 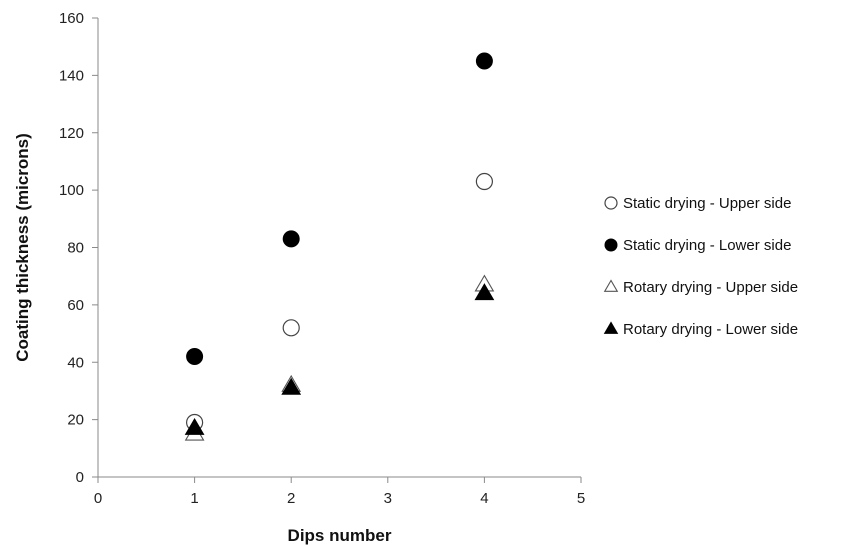 What do you see at coordinates (22, 247) in the screenshot?
I see `y-axis-label: Coating thickness (microns)` at bounding box center [22, 247].